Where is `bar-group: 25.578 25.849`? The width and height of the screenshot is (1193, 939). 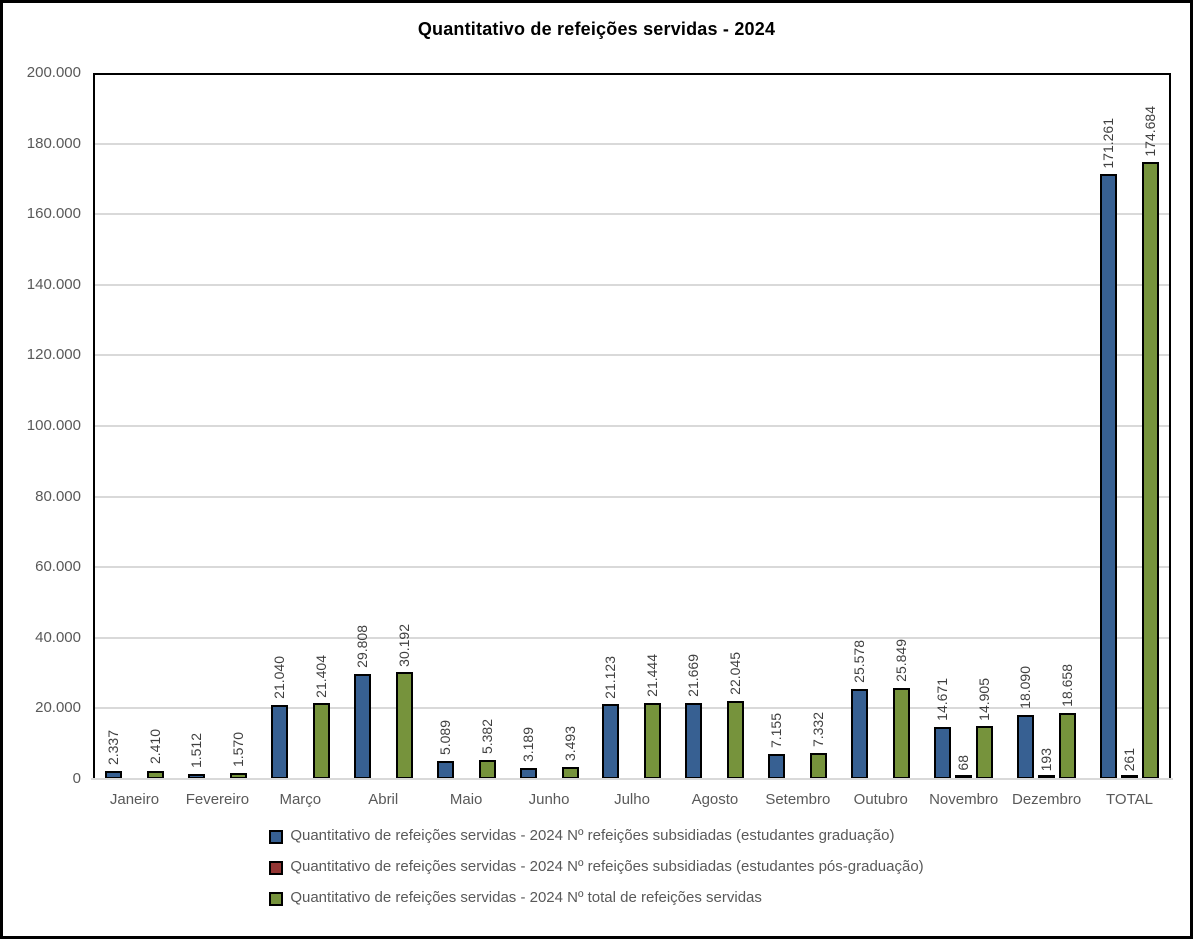
bar-group: 25.578 25.849 is located at coordinates (880, 426).